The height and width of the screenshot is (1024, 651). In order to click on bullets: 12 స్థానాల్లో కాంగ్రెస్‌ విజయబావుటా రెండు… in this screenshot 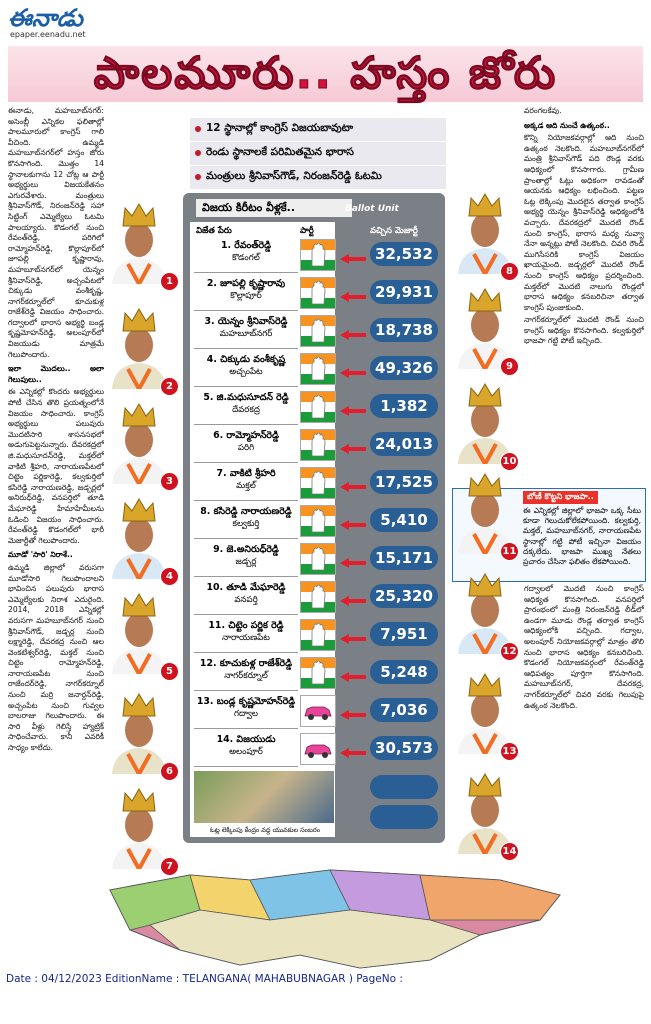, I will do `click(318, 154)`.